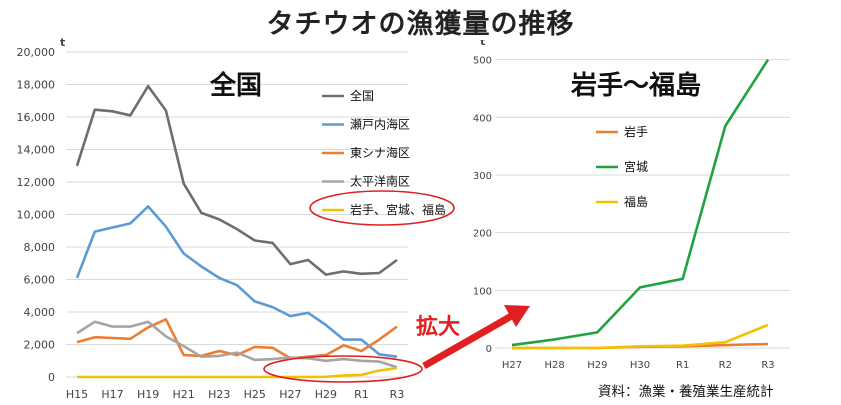  Describe the element at coordinates (398, 209) in the screenshot. I see `legend-label: 岩手、宮城、福島` at that location.